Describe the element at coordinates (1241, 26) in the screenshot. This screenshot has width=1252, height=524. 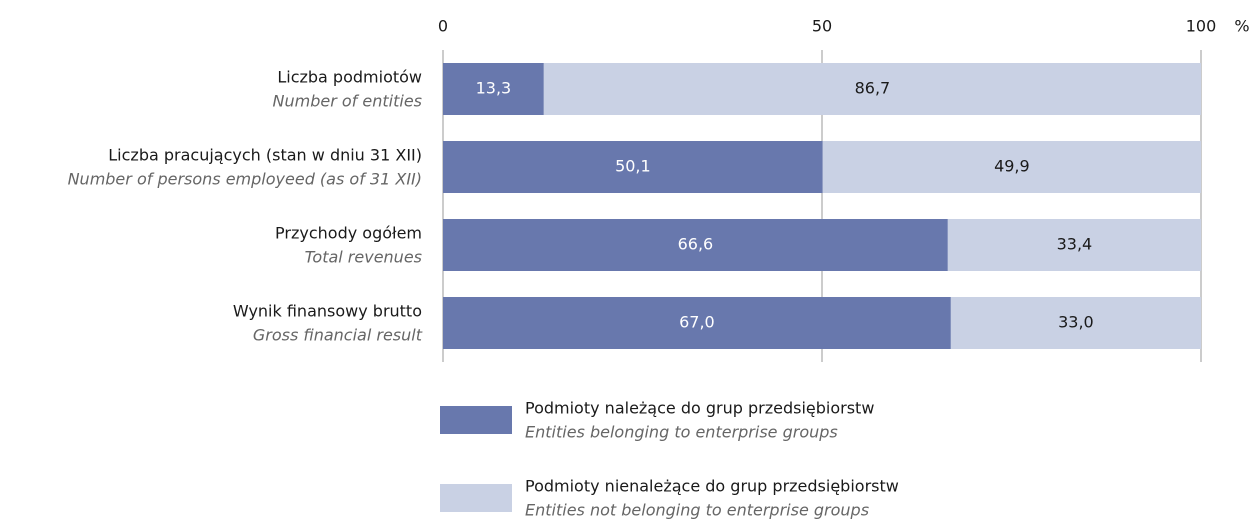
I see `axis-unit: %` at that location.